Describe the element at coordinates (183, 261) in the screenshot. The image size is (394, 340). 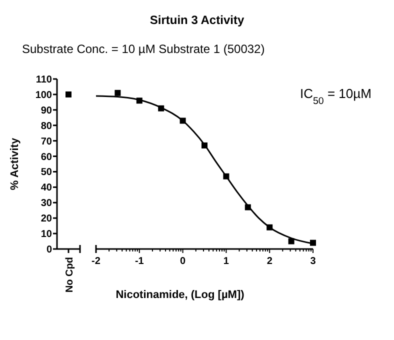
I see `x-tick-label: 0` at that location.